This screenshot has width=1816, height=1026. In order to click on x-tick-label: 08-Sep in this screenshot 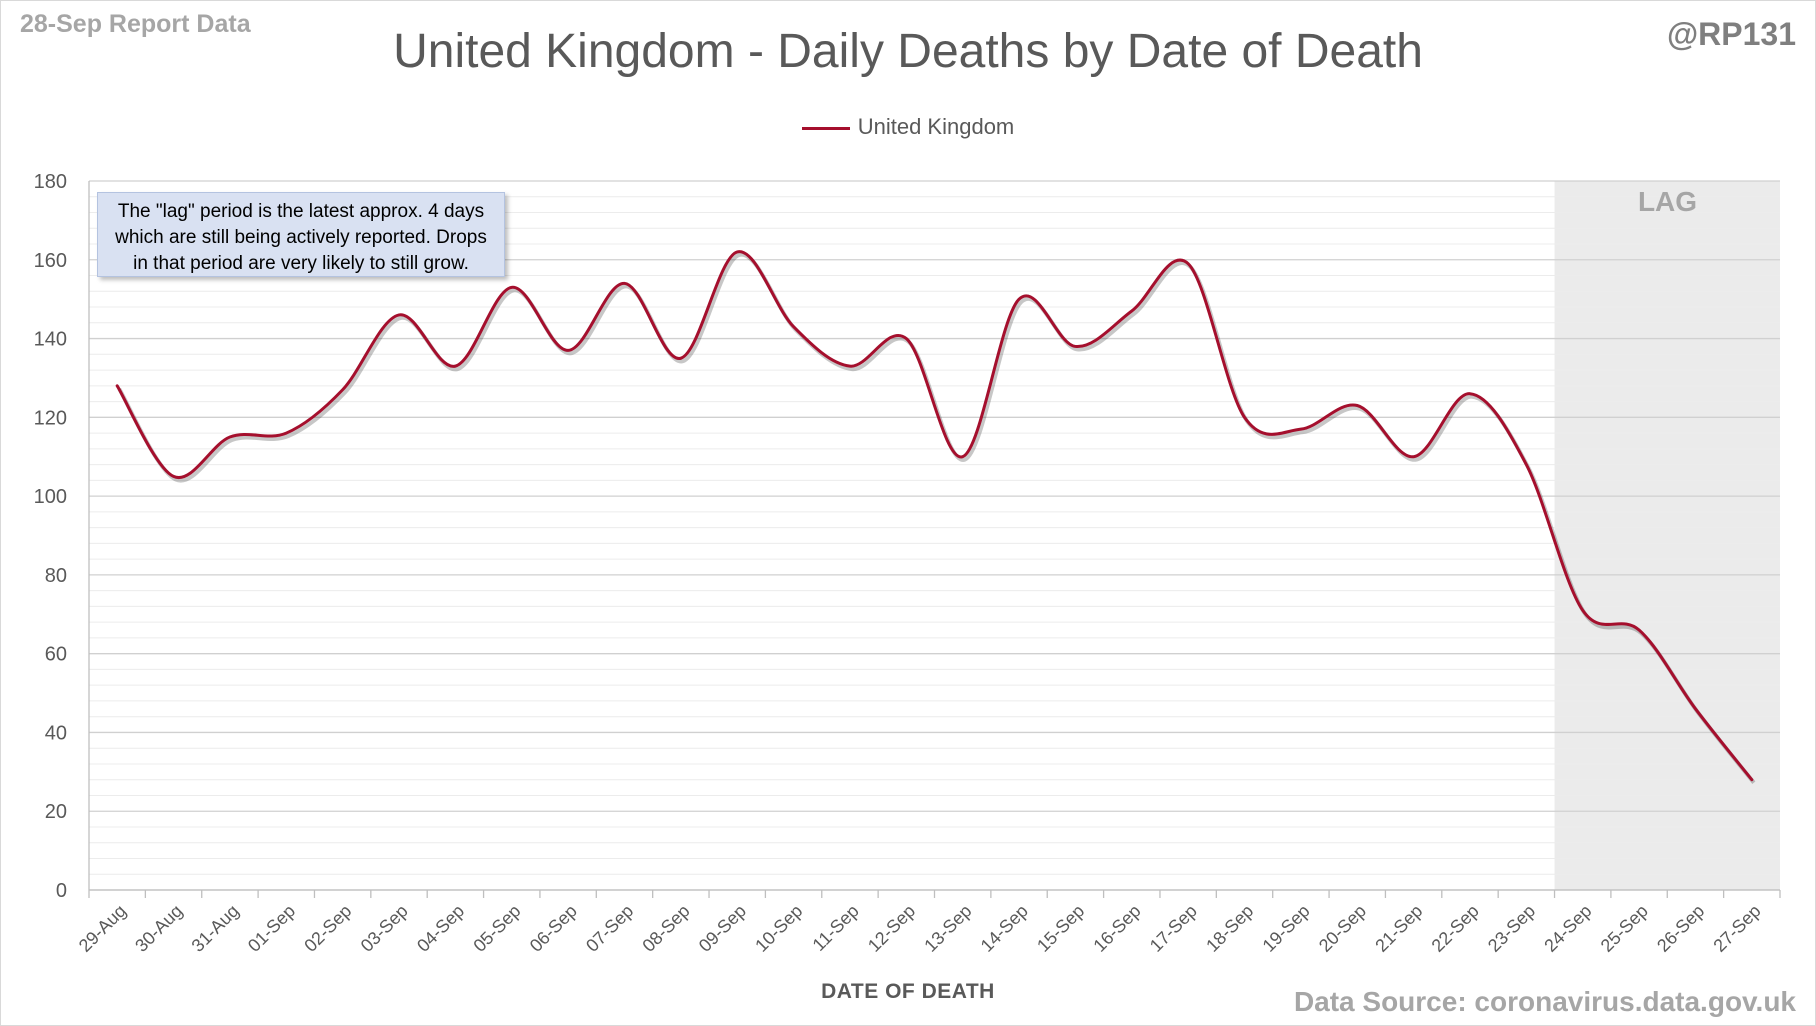, I will do `click(665, 928)`.